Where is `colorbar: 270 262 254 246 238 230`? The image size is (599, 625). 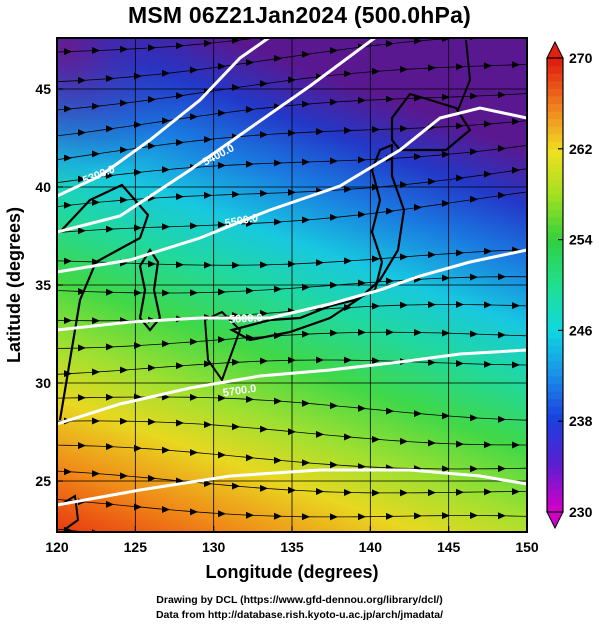 colorbar: 270 262 254 246 238 230 is located at coordinates (569, 285).